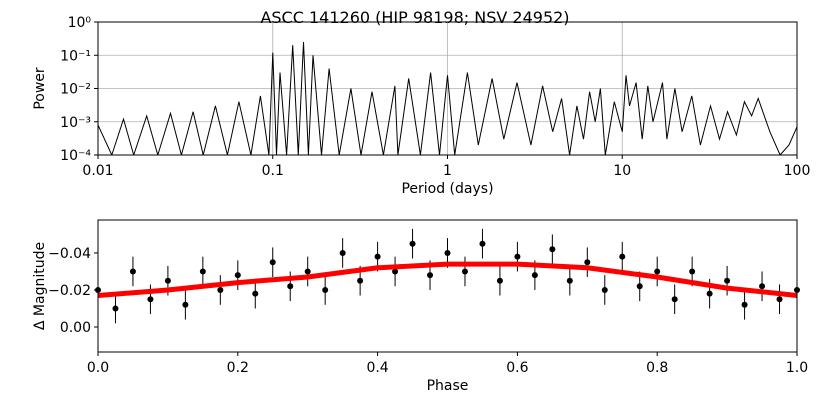 This screenshot has height=419, width=830. I want to click on y-tick-label: 10⁰, so click(80, 23).